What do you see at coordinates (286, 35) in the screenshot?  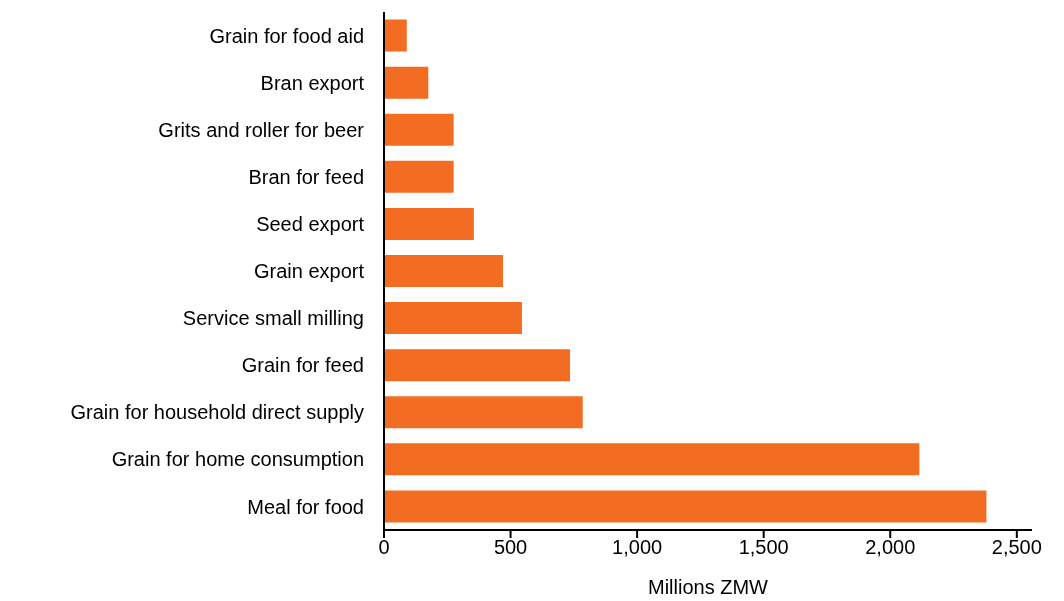 I see `y-tick-label: Grain for food aid` at bounding box center [286, 35].